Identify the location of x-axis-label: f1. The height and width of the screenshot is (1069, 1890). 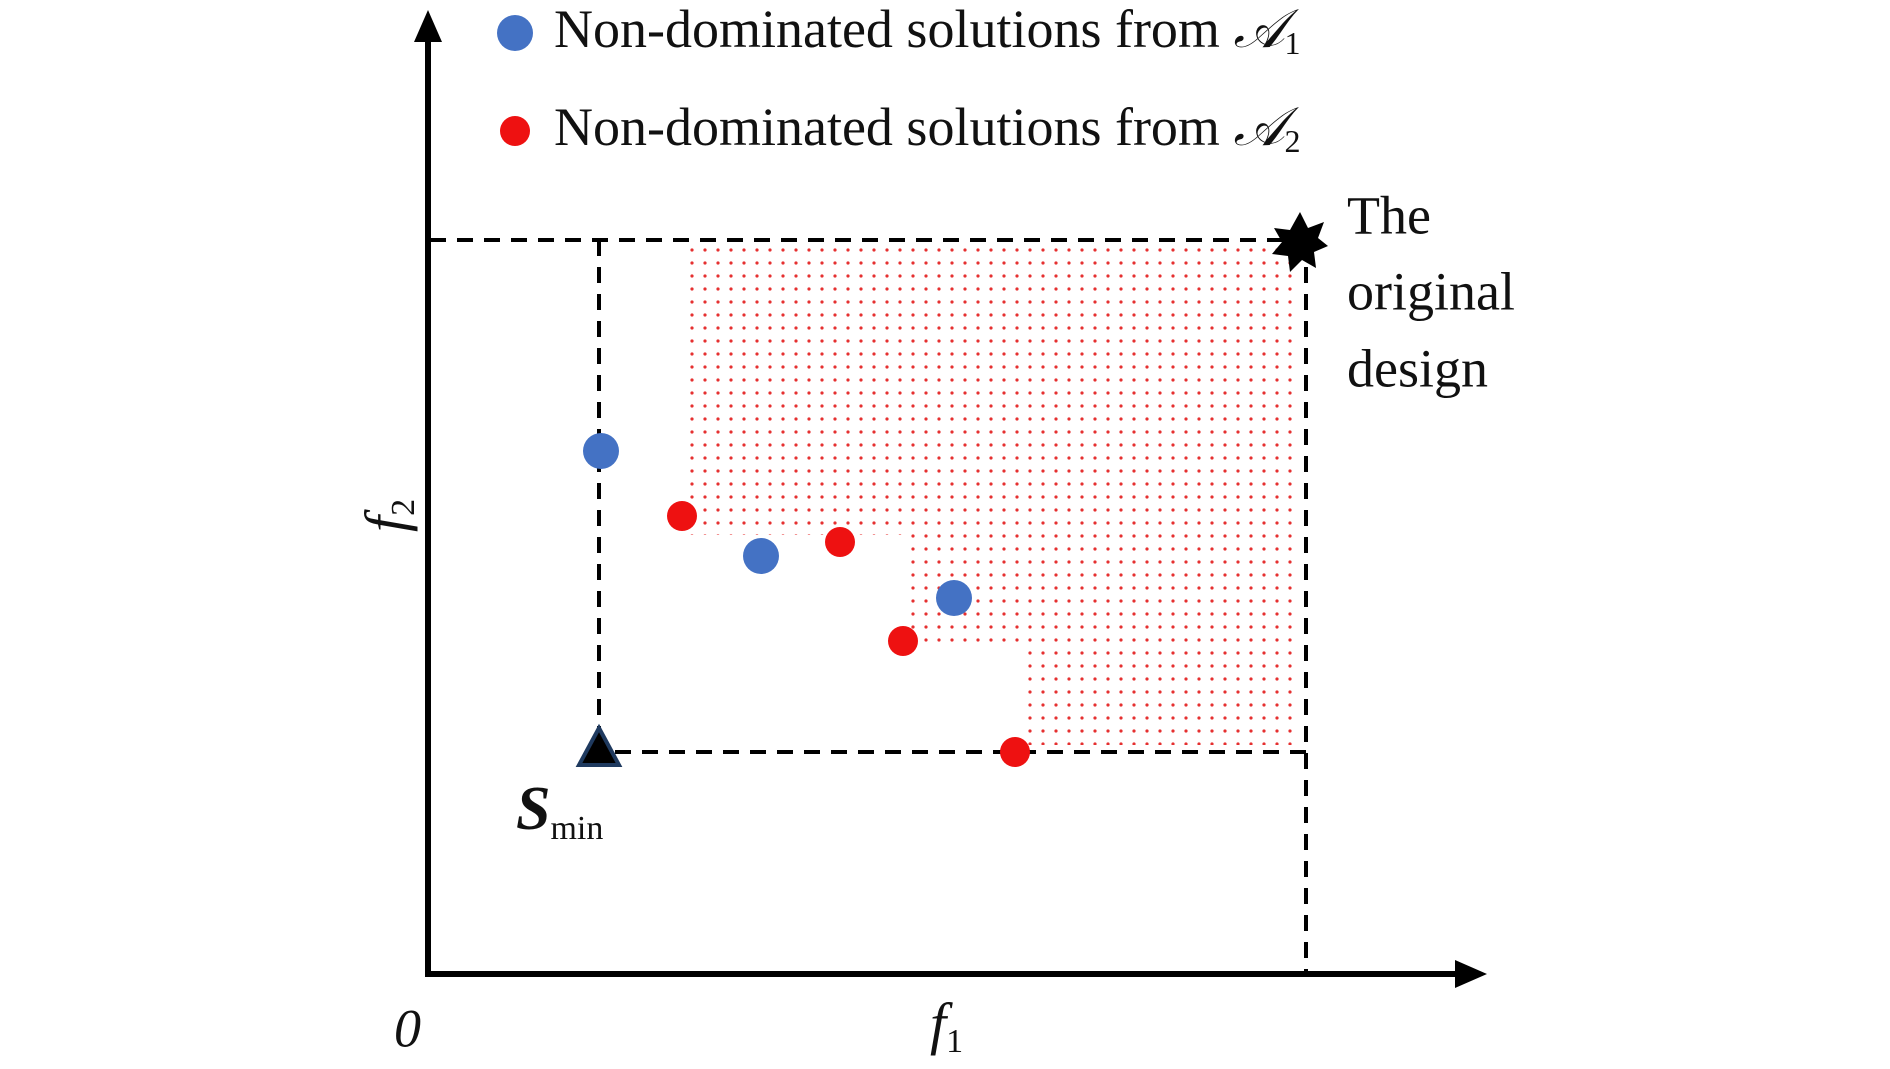
(946, 1025).